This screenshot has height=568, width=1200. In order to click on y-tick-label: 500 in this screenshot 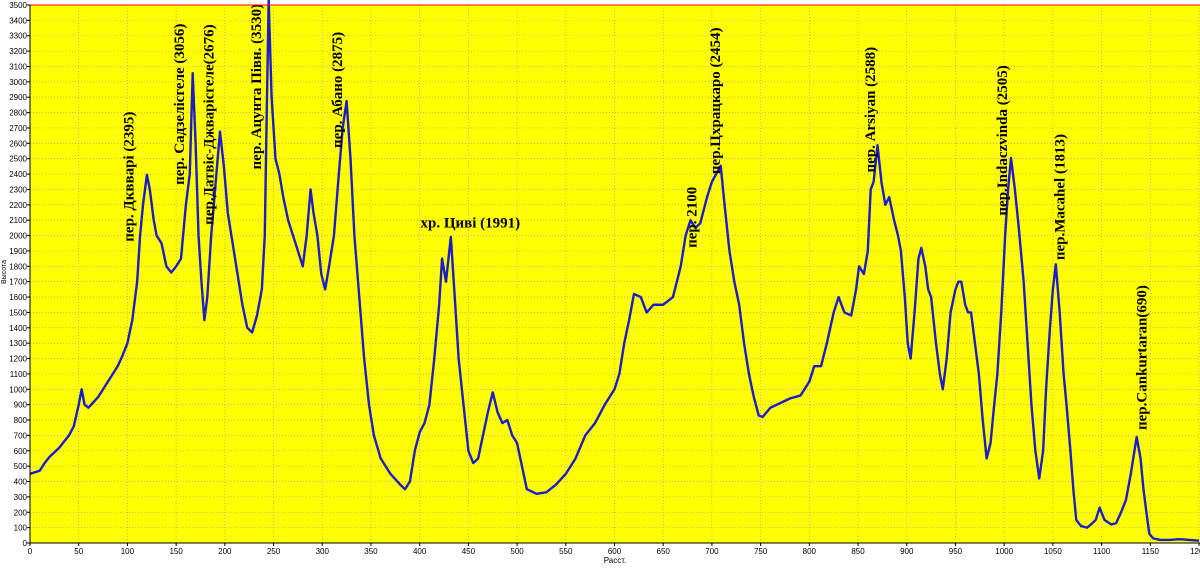, I will do `click(21, 466)`.